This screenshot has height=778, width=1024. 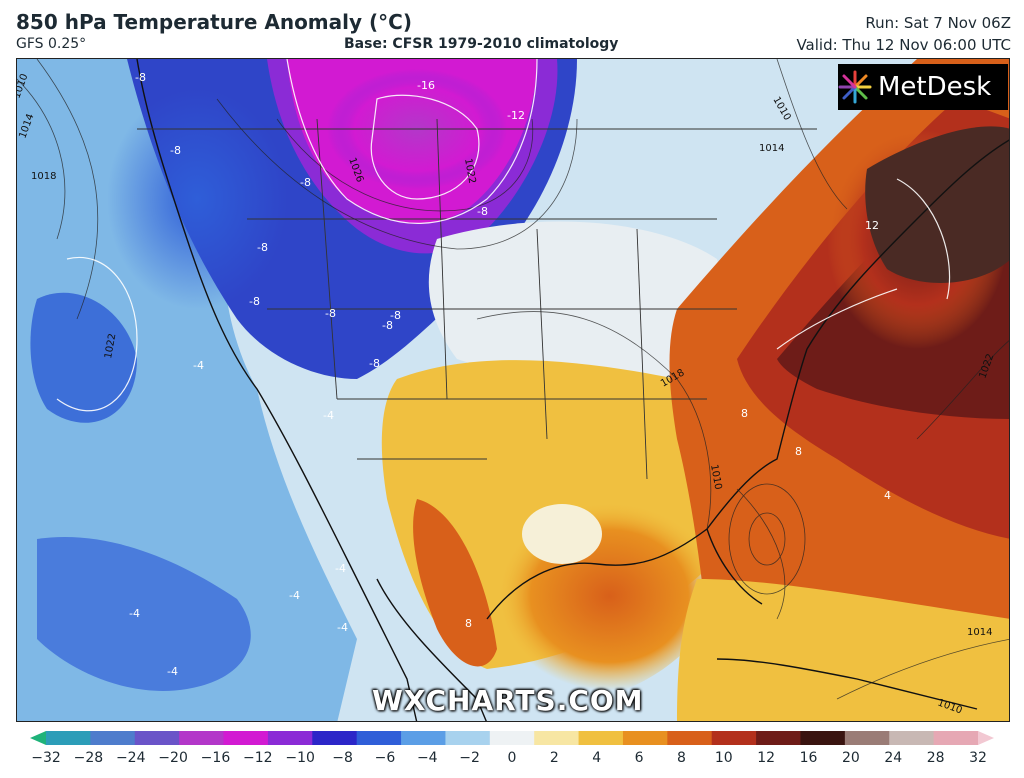 I want to click on western-cold-core, so click(x=197, y=199).